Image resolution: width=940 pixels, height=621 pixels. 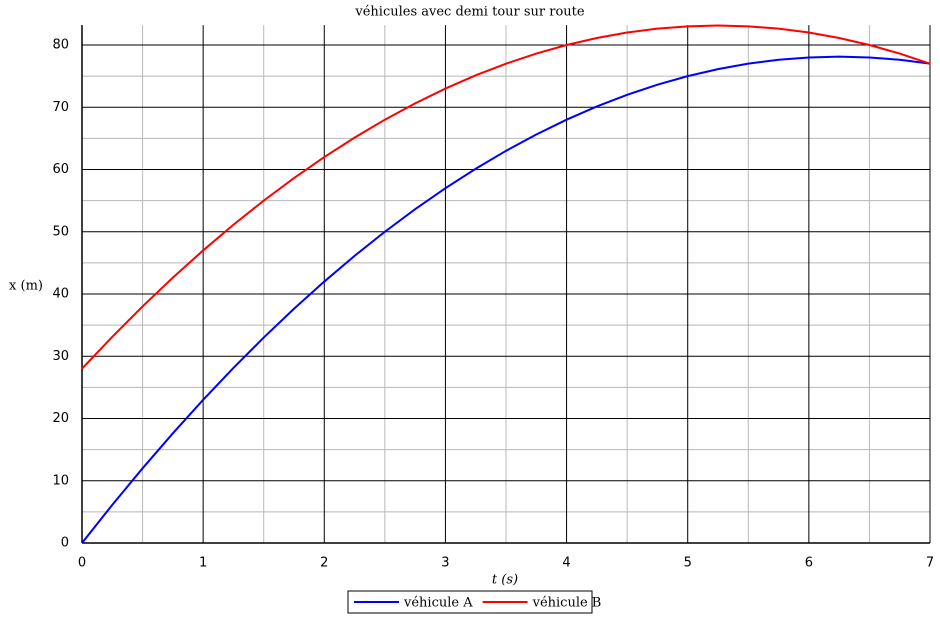 What do you see at coordinates (930, 563) in the screenshot?
I see `x-tick-label: 7` at bounding box center [930, 563].